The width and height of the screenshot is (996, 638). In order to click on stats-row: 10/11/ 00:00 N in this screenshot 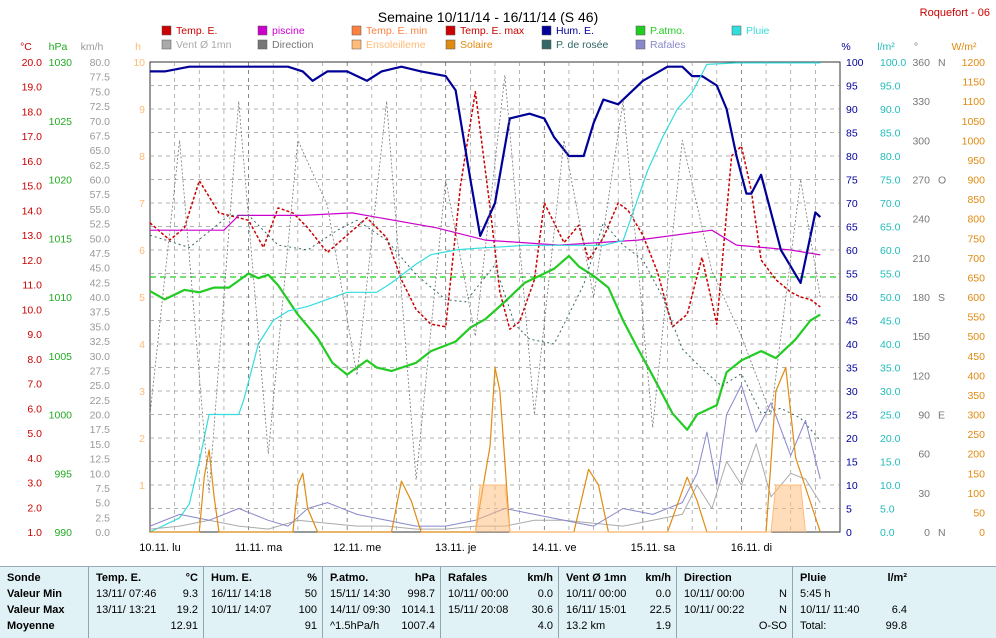, I will do `click(735, 594)`.